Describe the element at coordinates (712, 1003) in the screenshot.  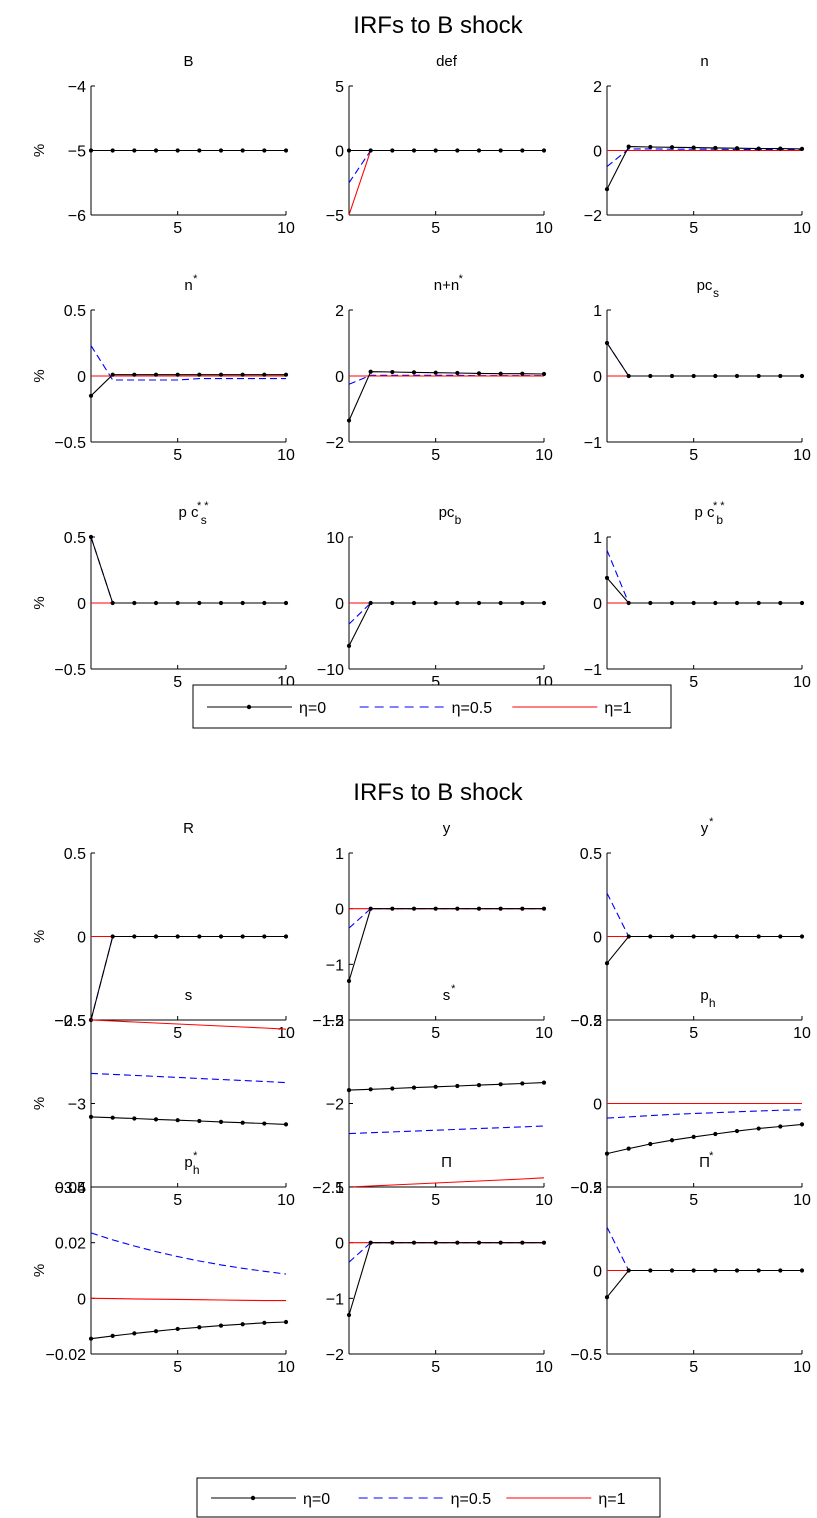
I see `panel-title-subscript: h` at that location.